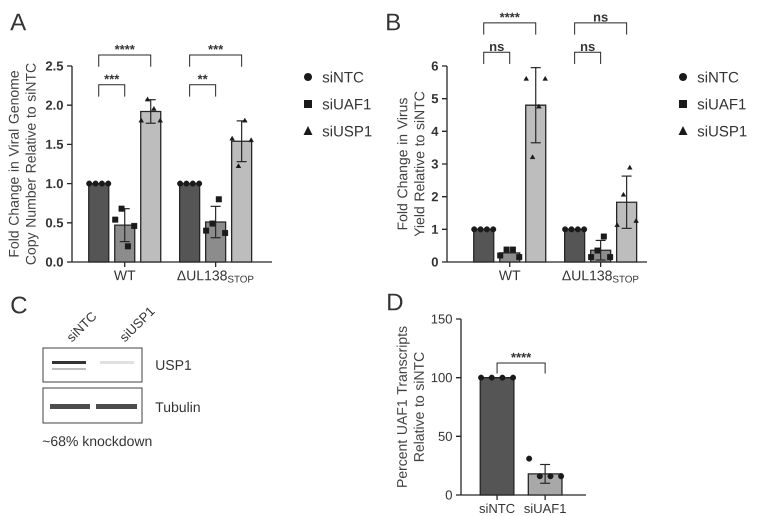  What do you see at coordinates (54, 261) in the screenshot?
I see `y-tick-label: 0.0` at bounding box center [54, 261].